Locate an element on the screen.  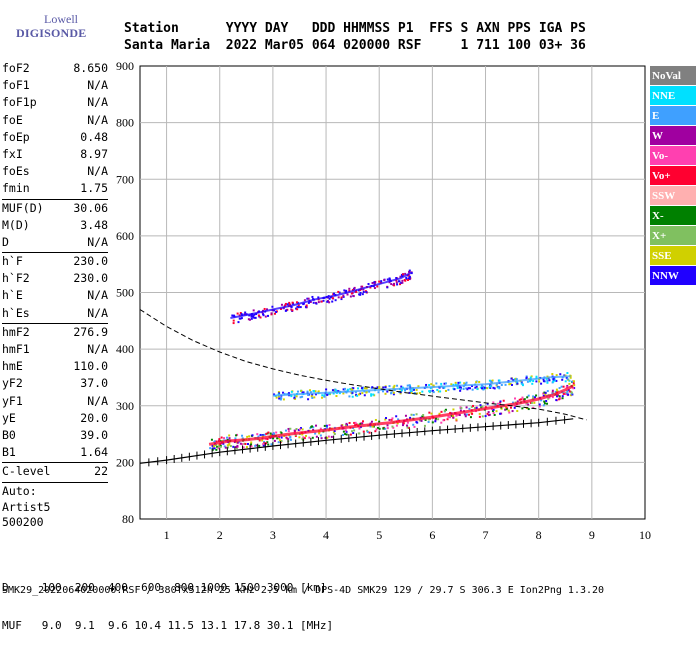
auto-label: Auto: is located at coordinates (19, 491).